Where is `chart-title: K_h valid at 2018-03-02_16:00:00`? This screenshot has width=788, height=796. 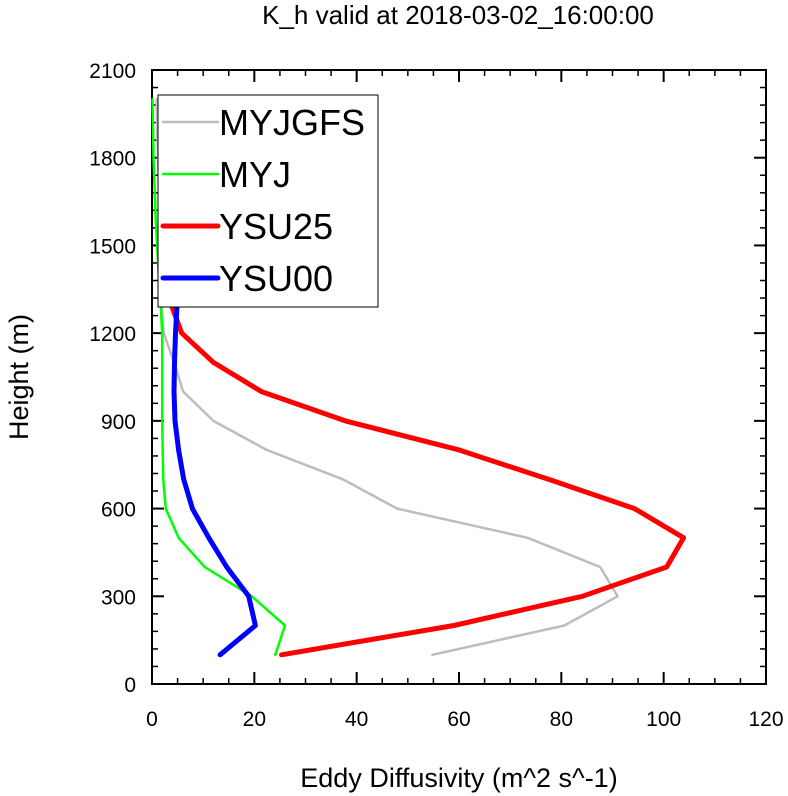 chart-title: K_h valid at 2018-03-02_16:00:00 is located at coordinates (458, 15).